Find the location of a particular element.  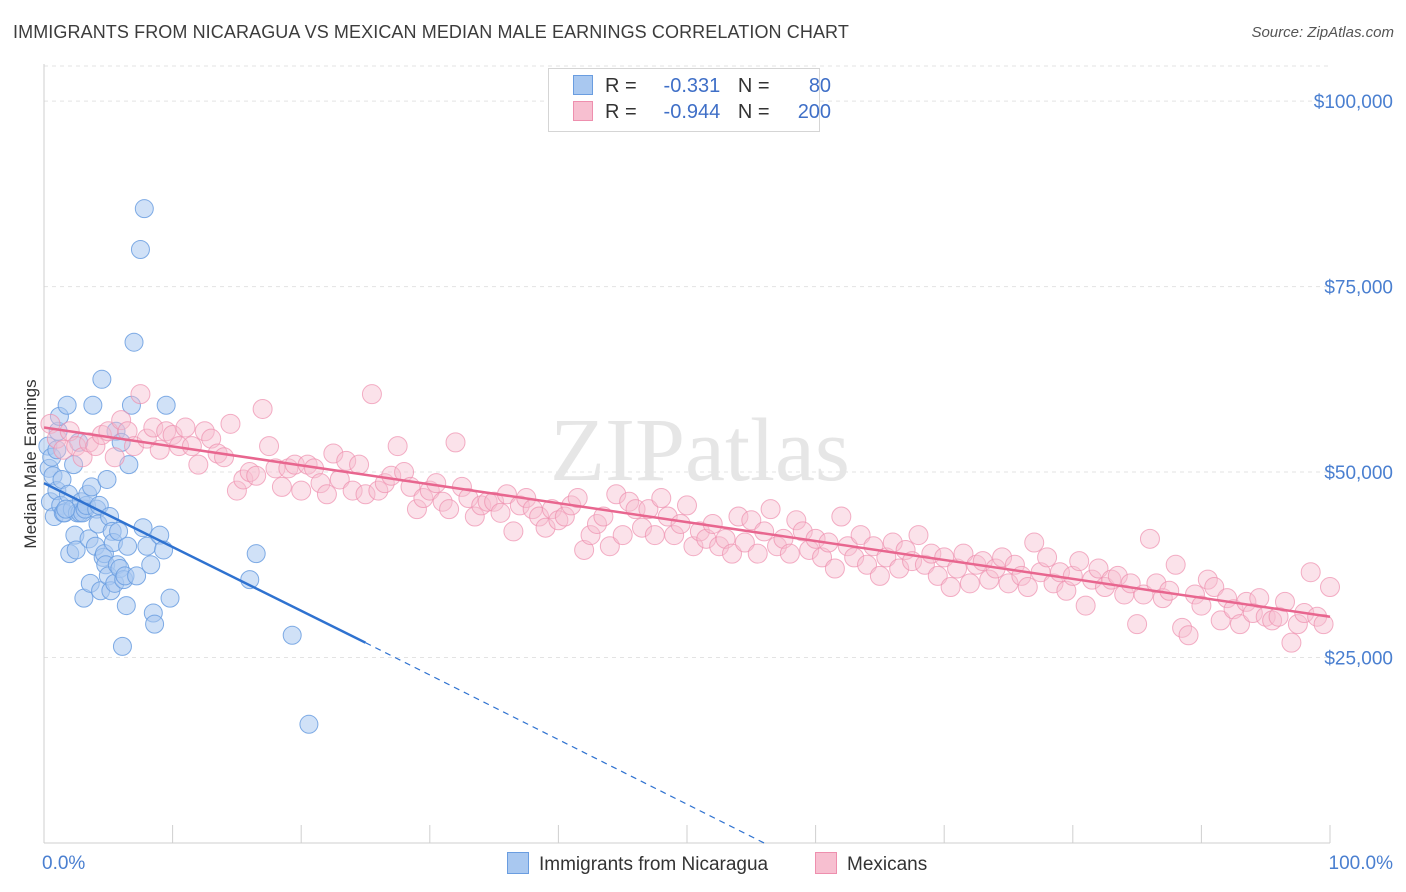

legend-swatch-pink is located at coordinates (583, 111).